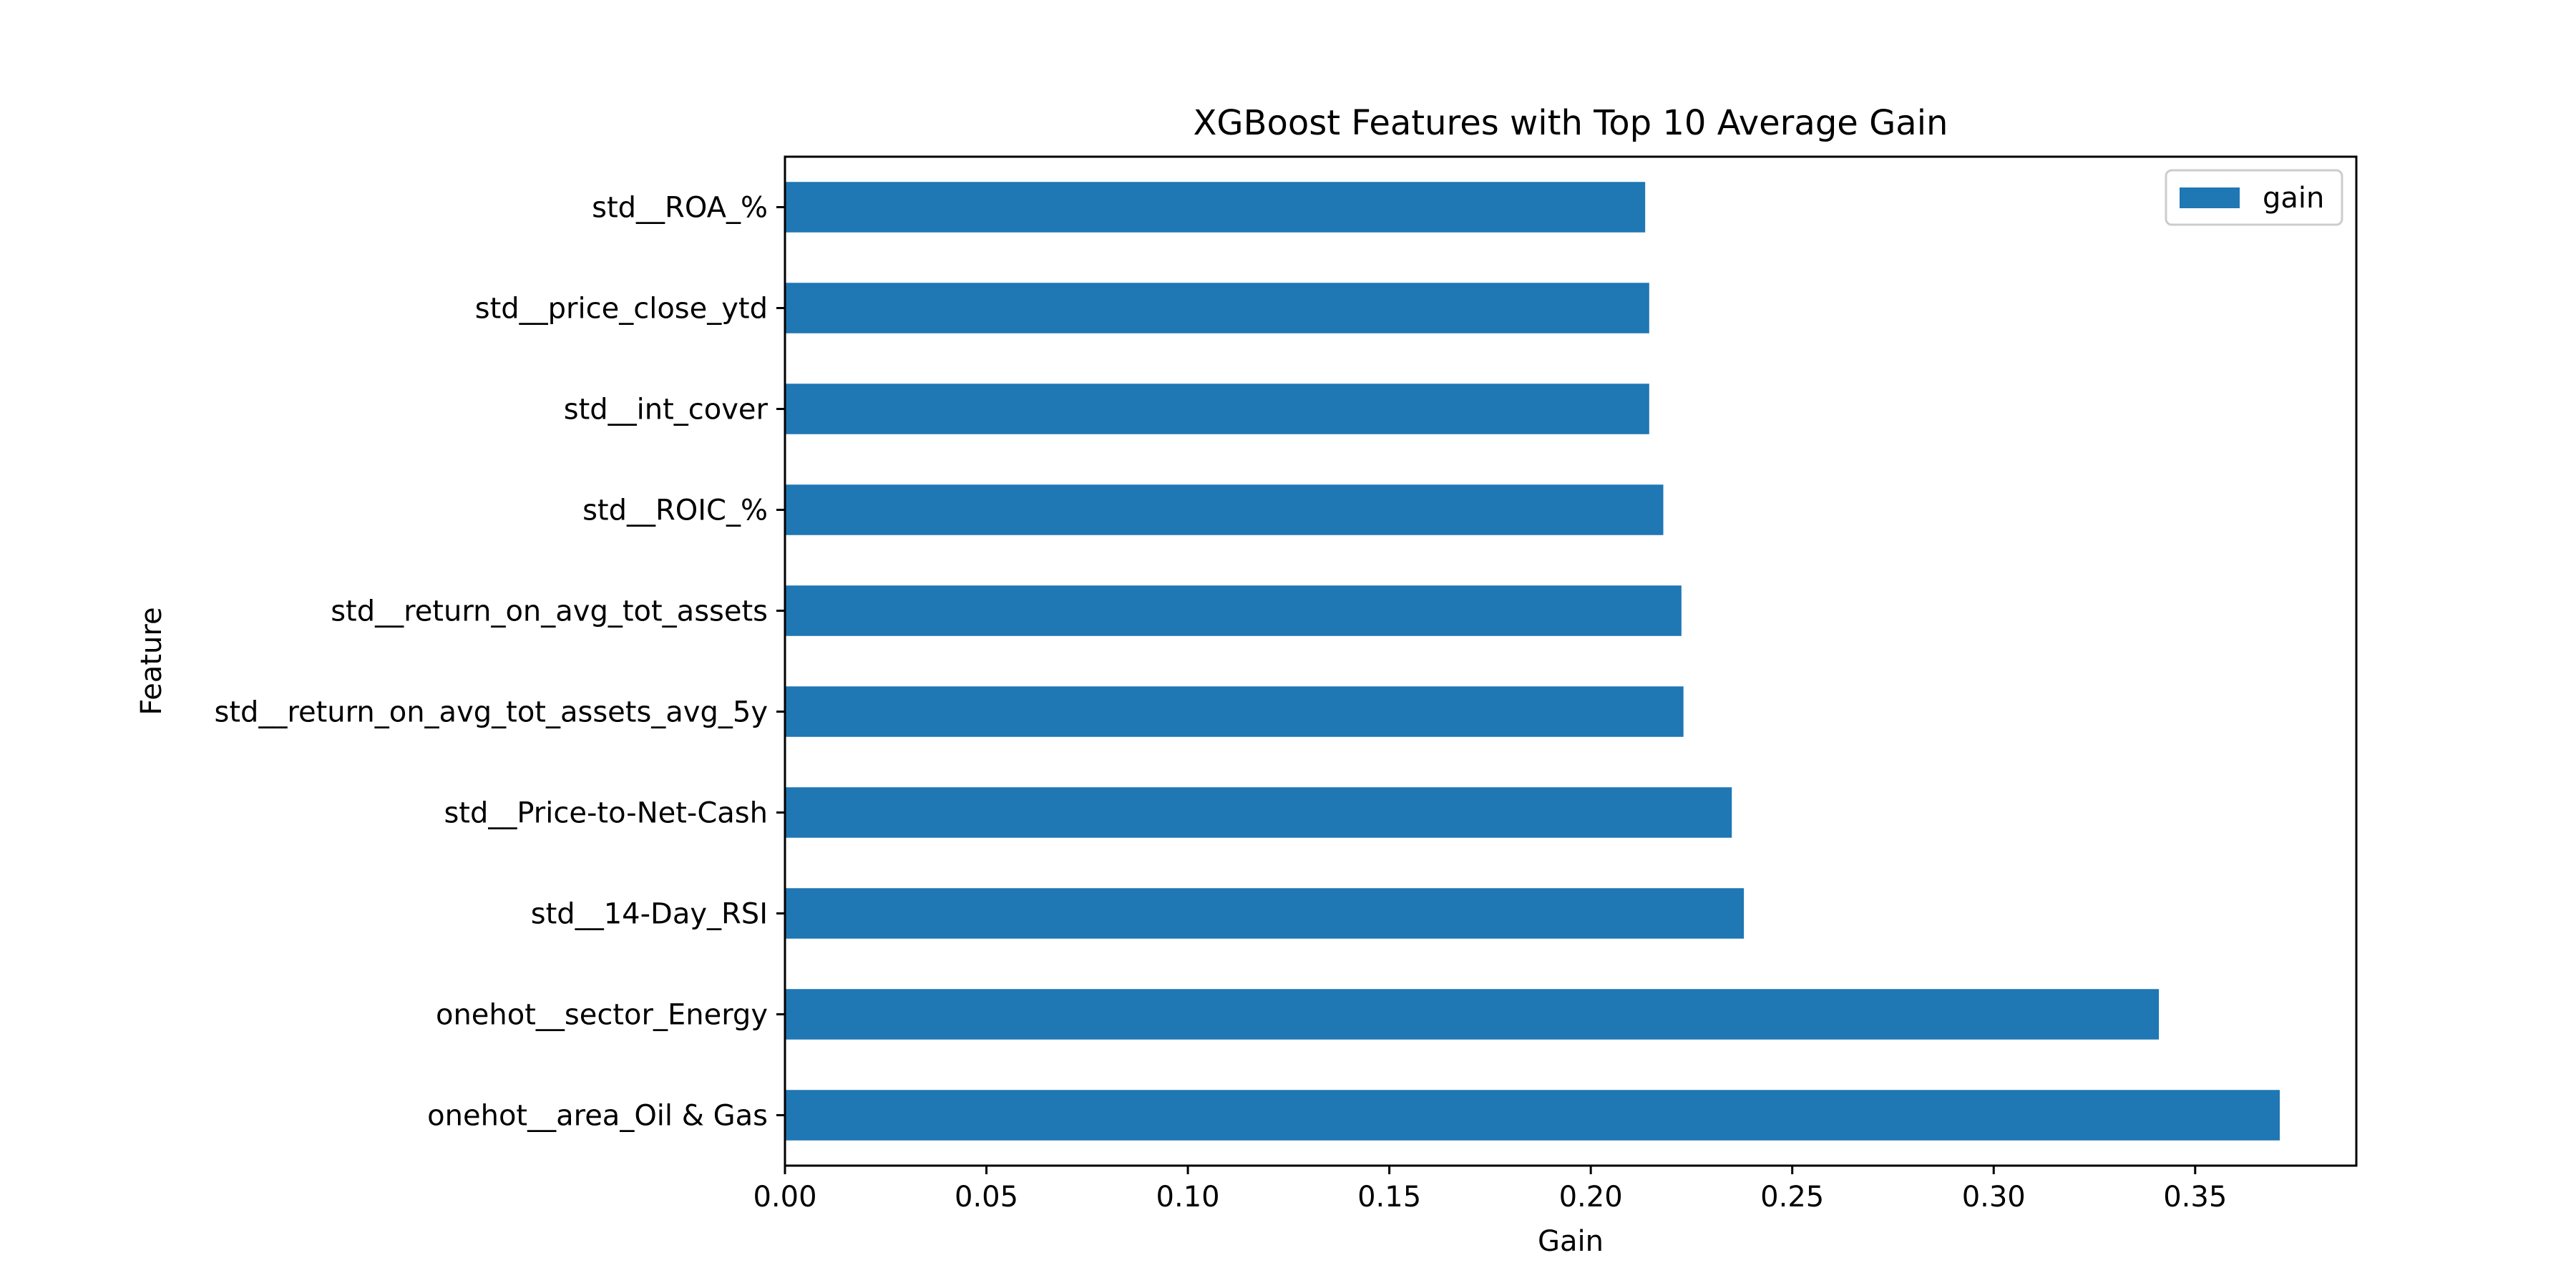 The image size is (2576, 1288). What do you see at coordinates (2195, 1197) in the screenshot?
I see `x-tick-label: 0.35` at bounding box center [2195, 1197].